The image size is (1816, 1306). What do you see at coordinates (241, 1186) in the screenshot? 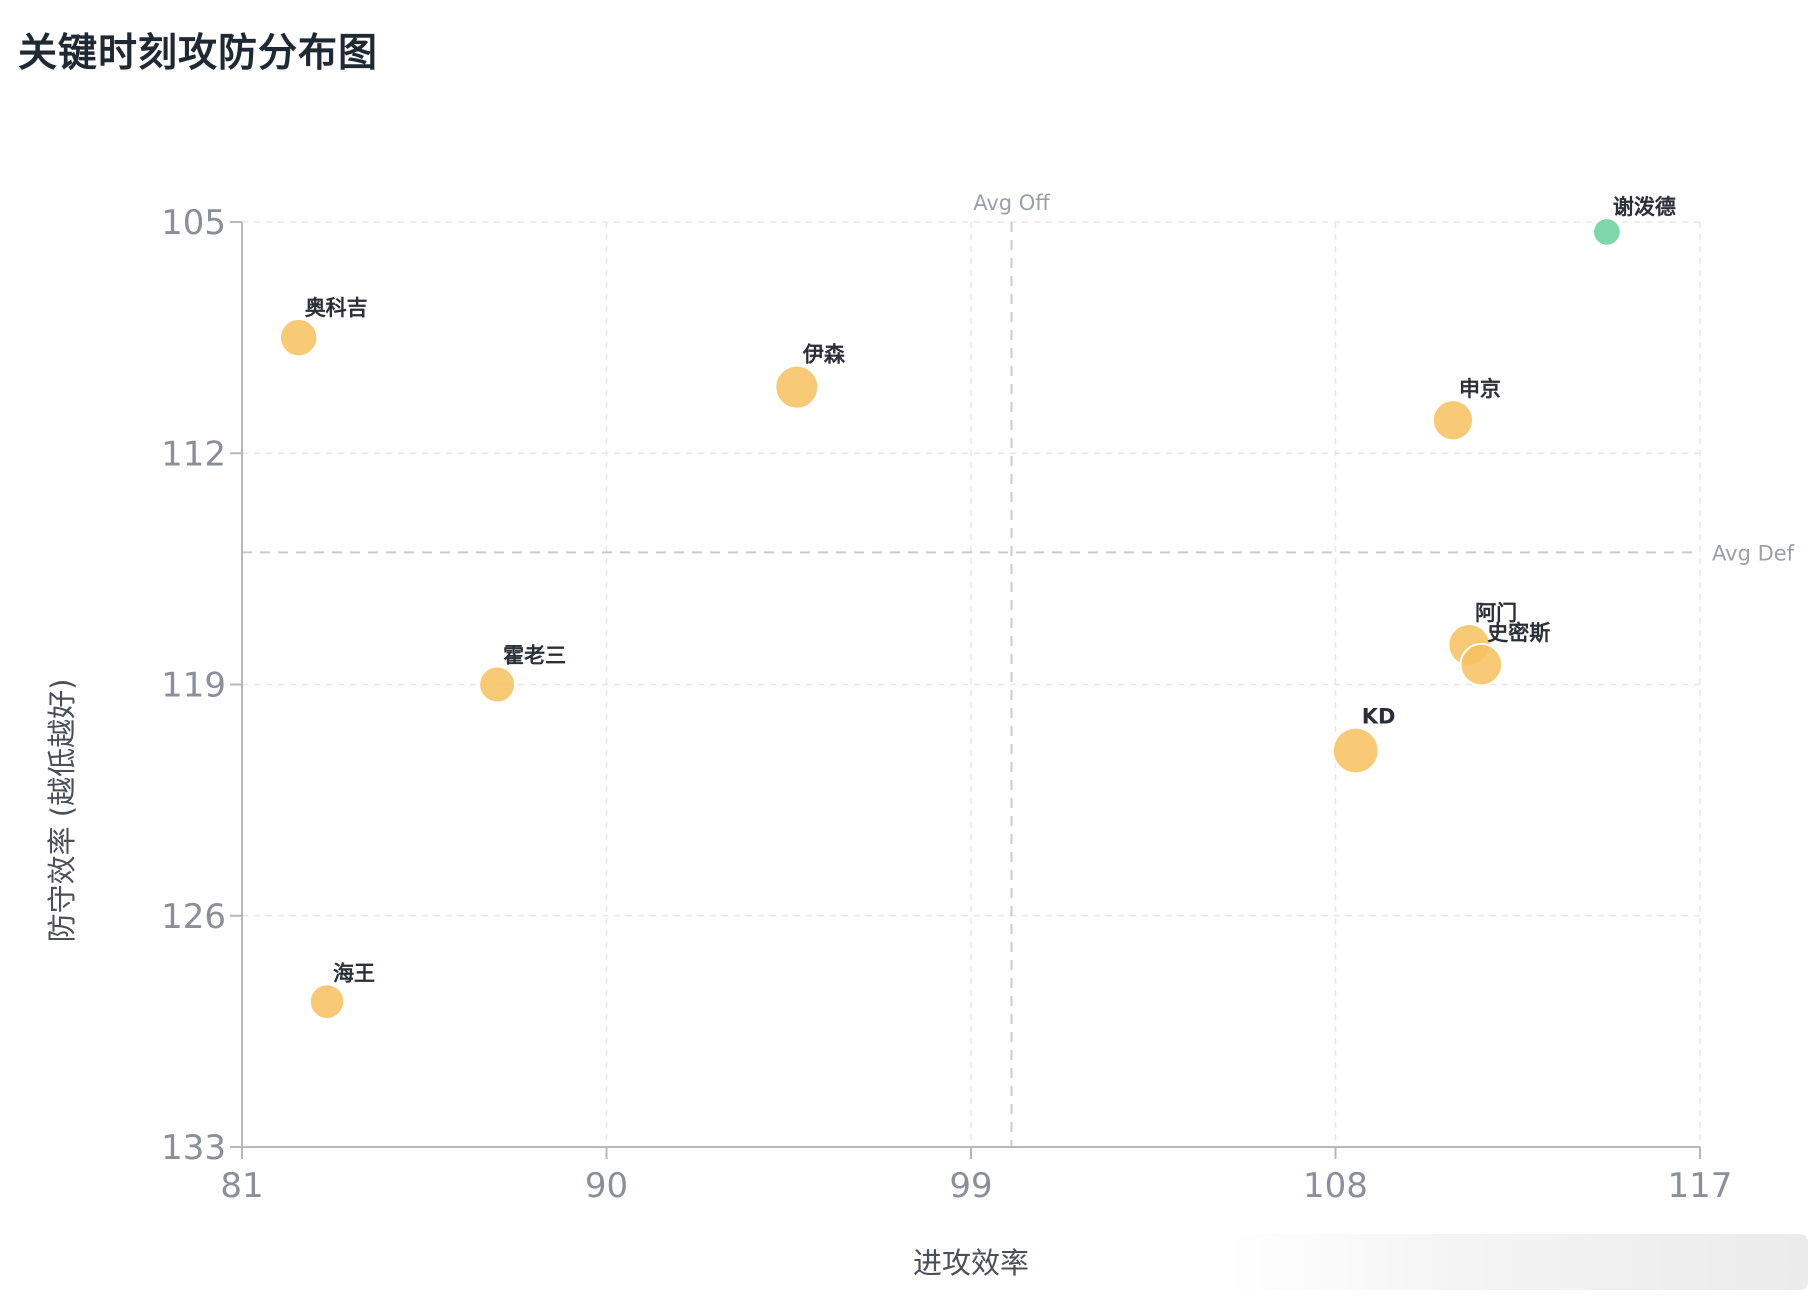
I see `x-tick-label-0: 81` at bounding box center [241, 1186].